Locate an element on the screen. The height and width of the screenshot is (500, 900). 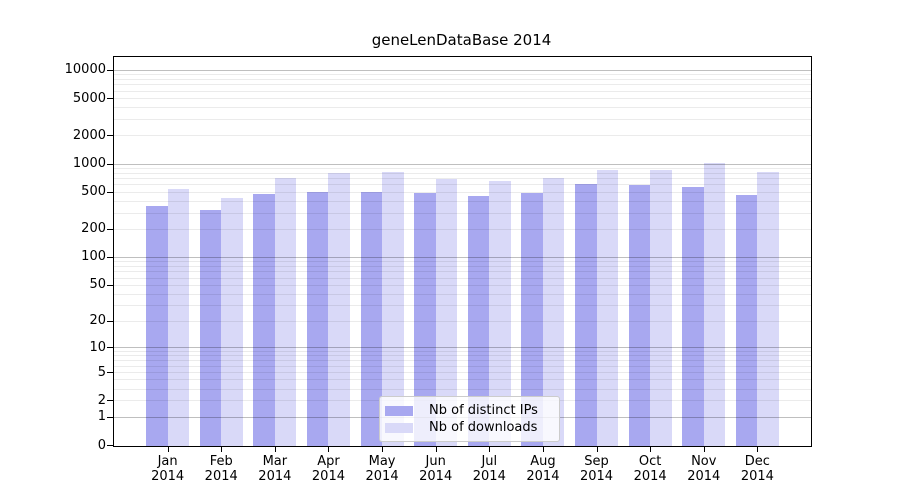
y-tick-label-2000: 2000 is located at coordinates (89, 135).